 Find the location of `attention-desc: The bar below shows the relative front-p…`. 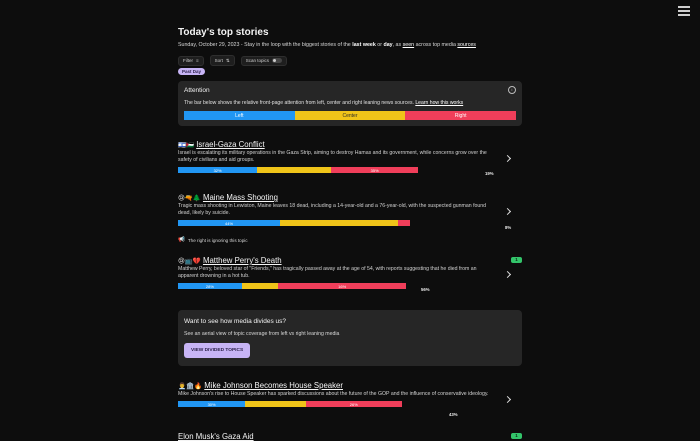

attention-desc: The bar below shows the relative front-p… is located at coordinates (324, 103).